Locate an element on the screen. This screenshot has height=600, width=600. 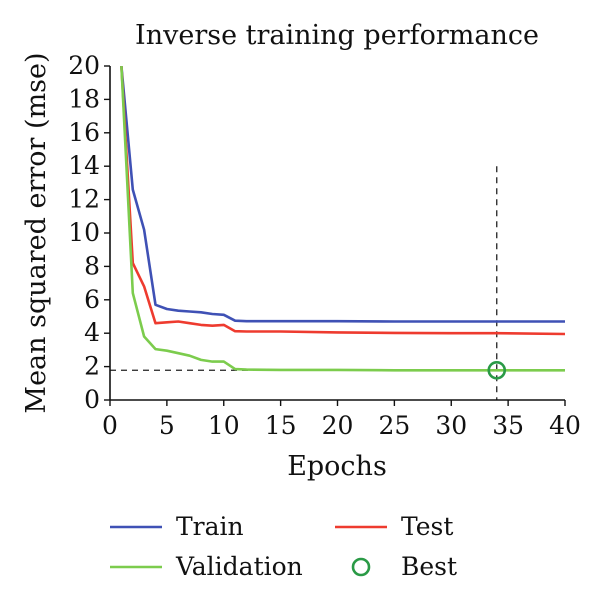
y-axis-label: Mean squared error (mse) is located at coordinates (36, 232).